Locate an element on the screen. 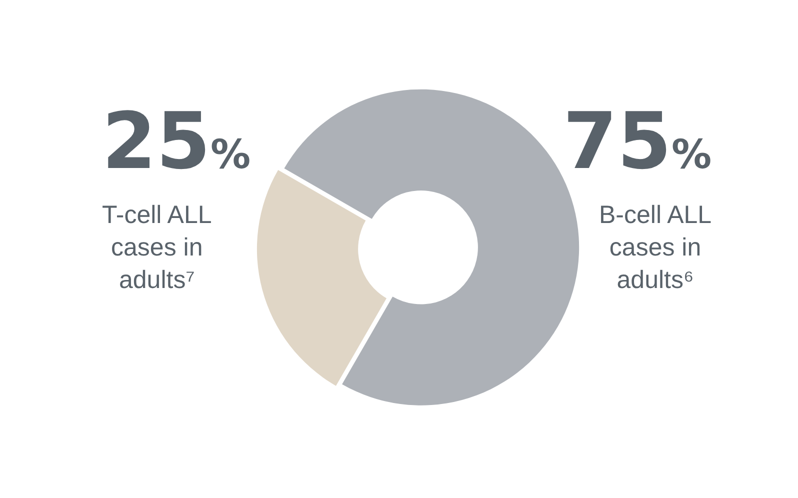  slice-label: B-cell ALL cases in adults⁶ is located at coordinates (655, 247).